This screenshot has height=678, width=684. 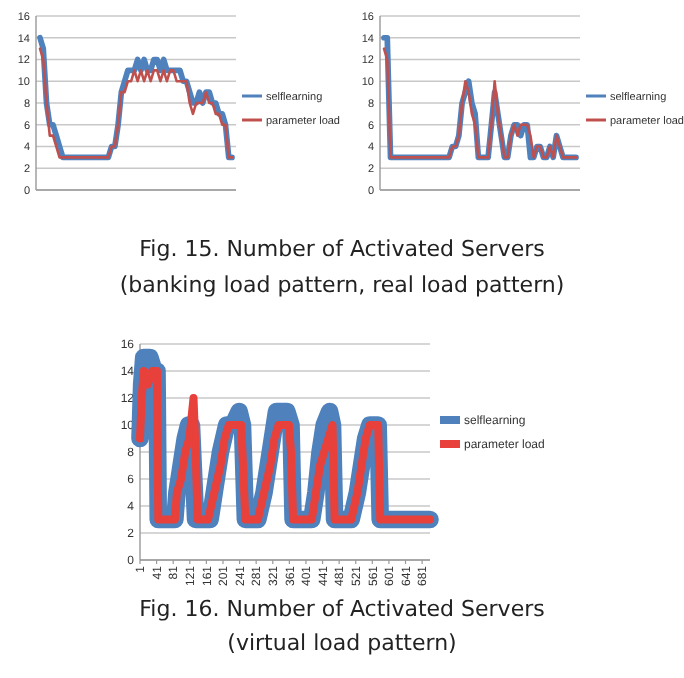 I want to click on text: (virtual load pattern), so click(x=342, y=643).